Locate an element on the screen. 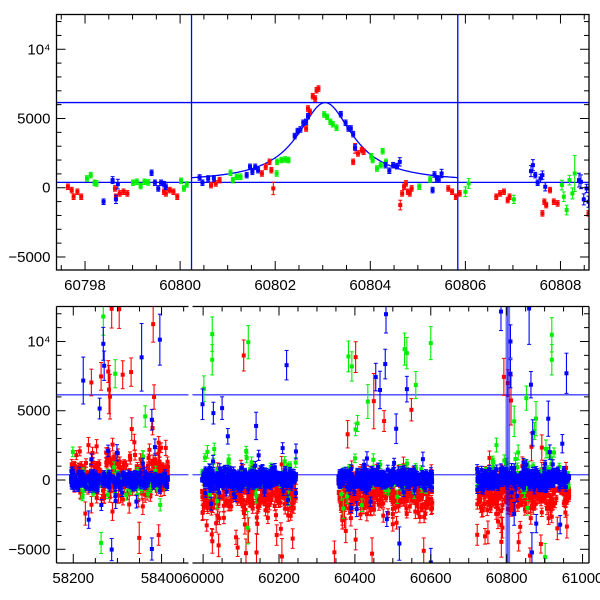 The width and height of the screenshot is (600, 600). x-tick-label: 60800 is located at coordinates (180, 285).